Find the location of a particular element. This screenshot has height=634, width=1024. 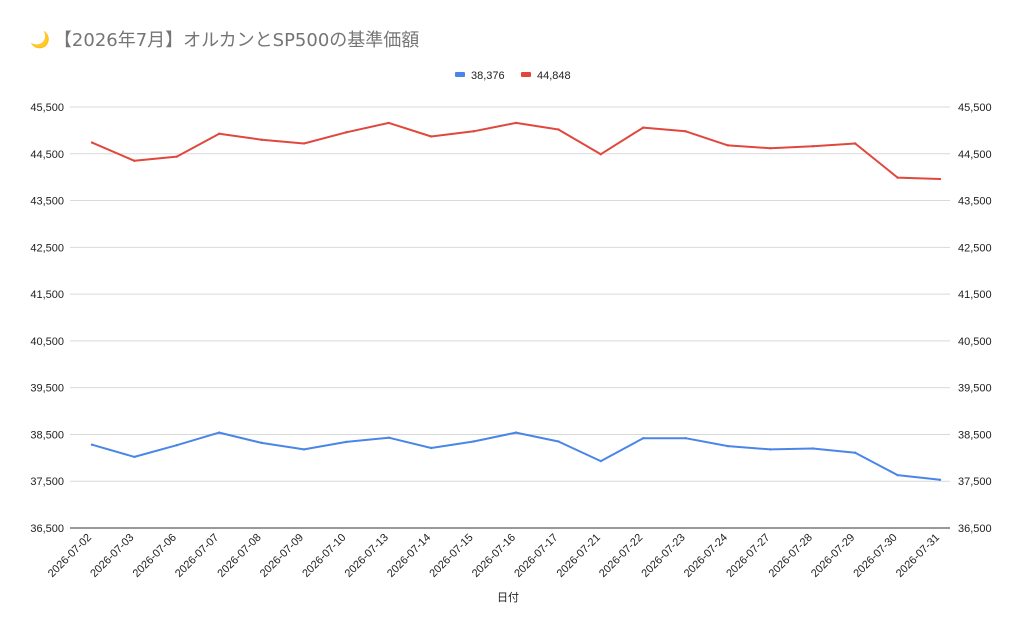

x-axis-title: 日付 is located at coordinates (508, 597).